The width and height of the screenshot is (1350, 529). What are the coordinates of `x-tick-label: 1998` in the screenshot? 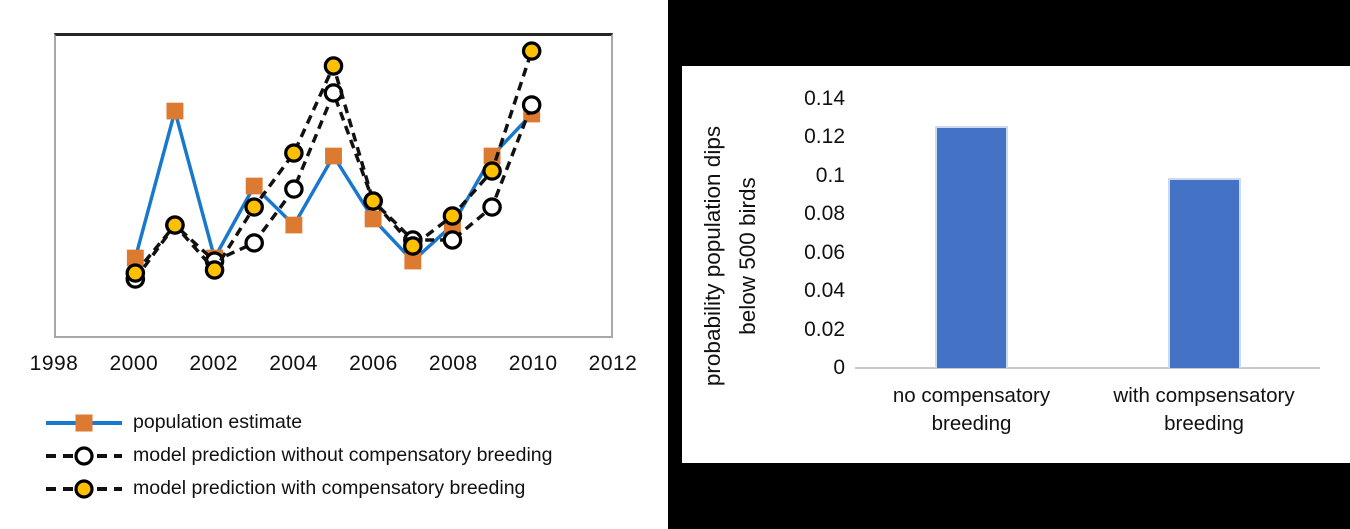 It's located at (54, 363).